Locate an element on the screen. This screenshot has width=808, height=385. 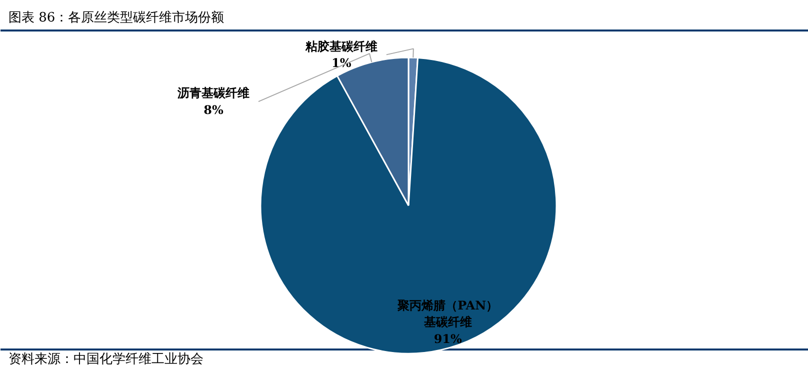
slice-label: 粘胶基碳纤维 is located at coordinates (341, 46).